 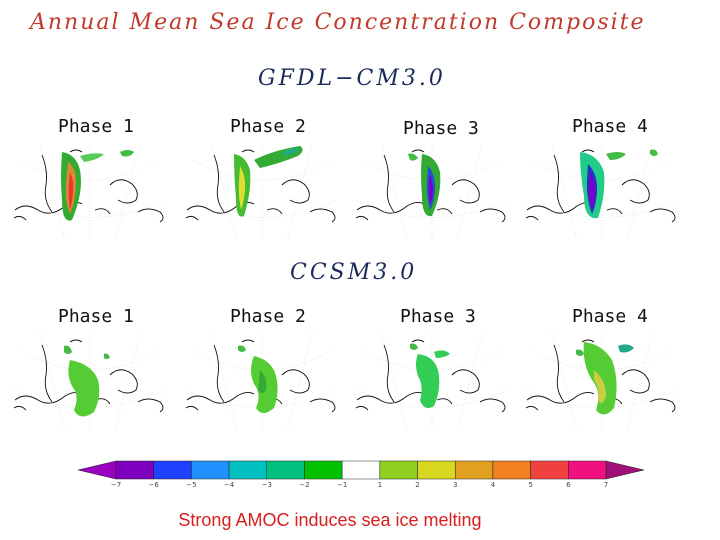 What do you see at coordinates (432, 192) in the screenshot?
I see `gfdl-phase-3-map` at bounding box center [432, 192].